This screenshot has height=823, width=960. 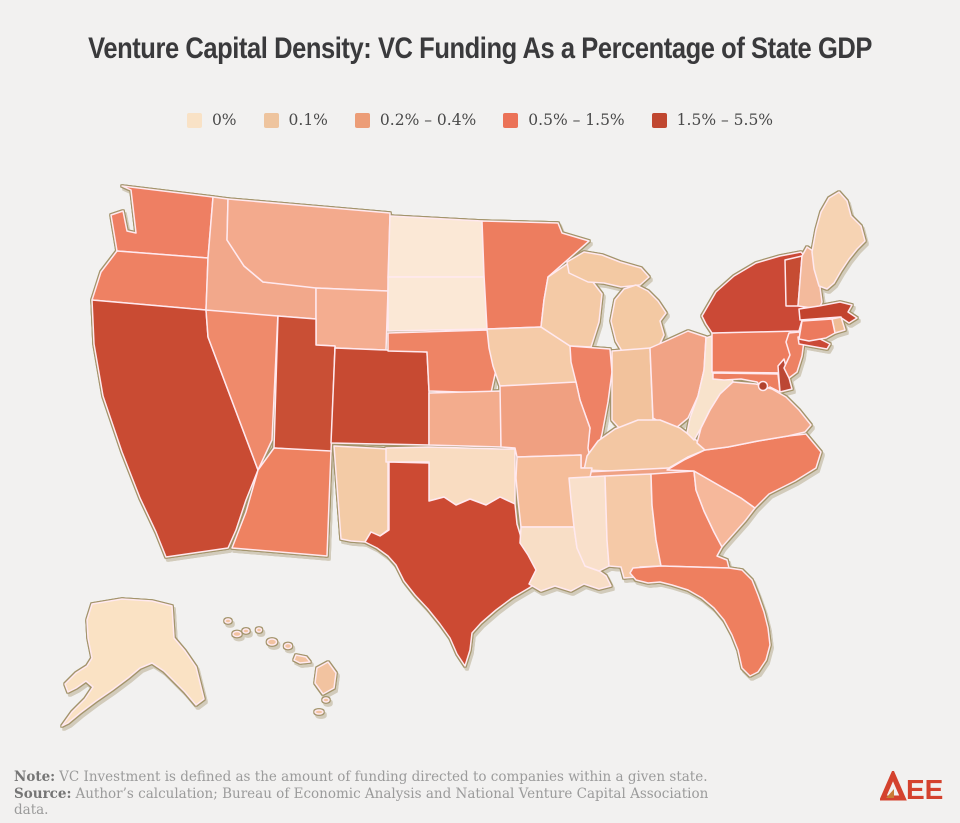 I want to click on state-connecticut: Connecticut — 0.5% – 1.5%, so click(x=817, y=330).